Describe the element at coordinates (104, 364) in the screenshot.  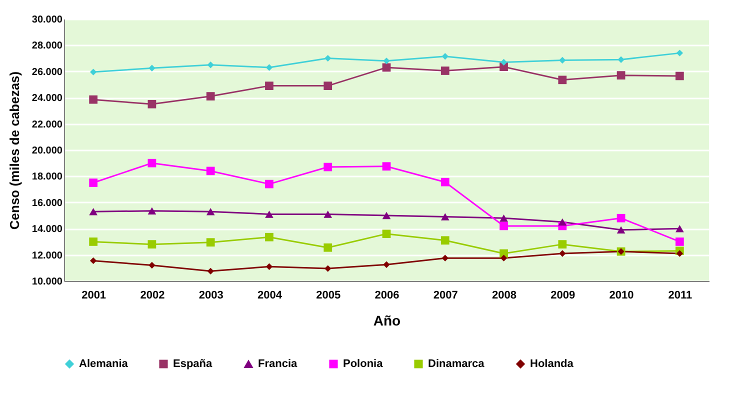
I see `legend-label: Alemania` at that location.